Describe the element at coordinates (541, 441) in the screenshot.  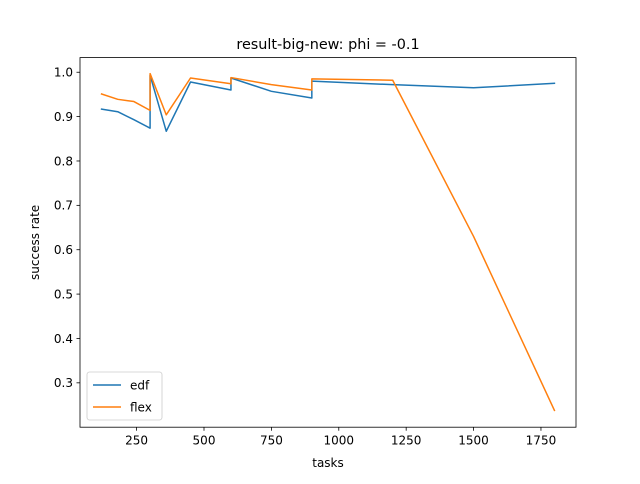
I see `x-tick-label: 1750` at that location.